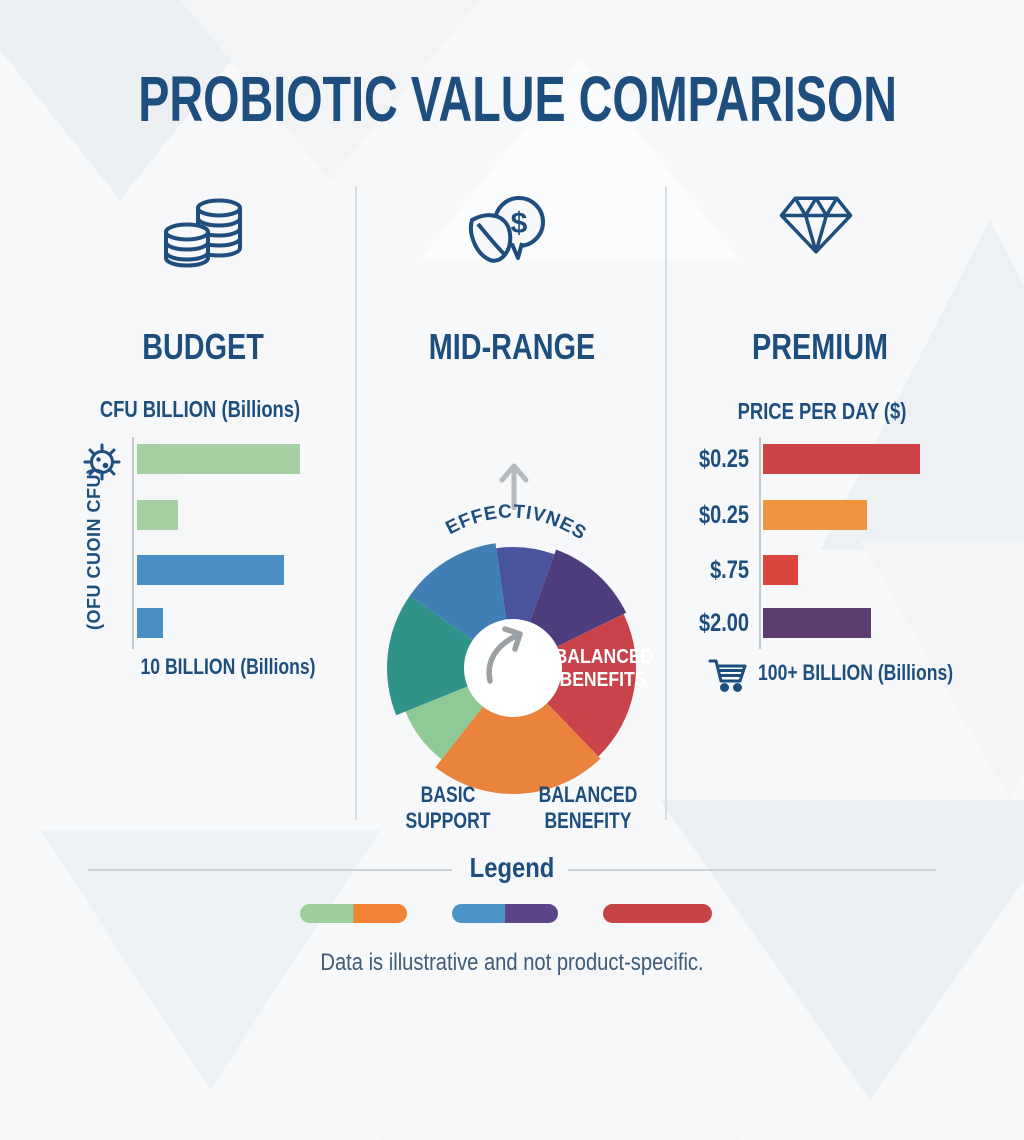 The height and width of the screenshot is (1140, 1024). I want to click on bacteria-icon, so click(102, 462).